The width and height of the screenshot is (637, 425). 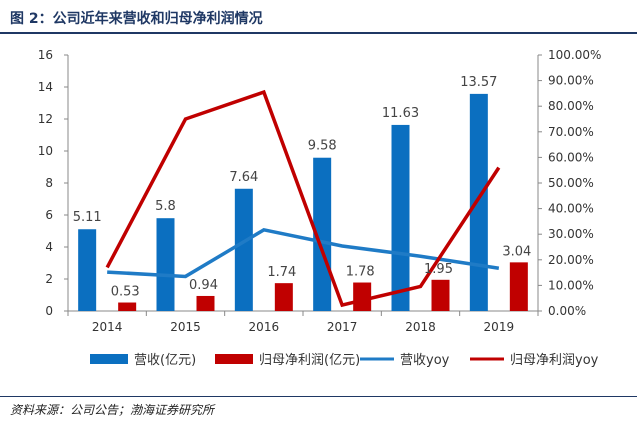 I want to click on revenue-yoy-line, so click(x=303, y=253).